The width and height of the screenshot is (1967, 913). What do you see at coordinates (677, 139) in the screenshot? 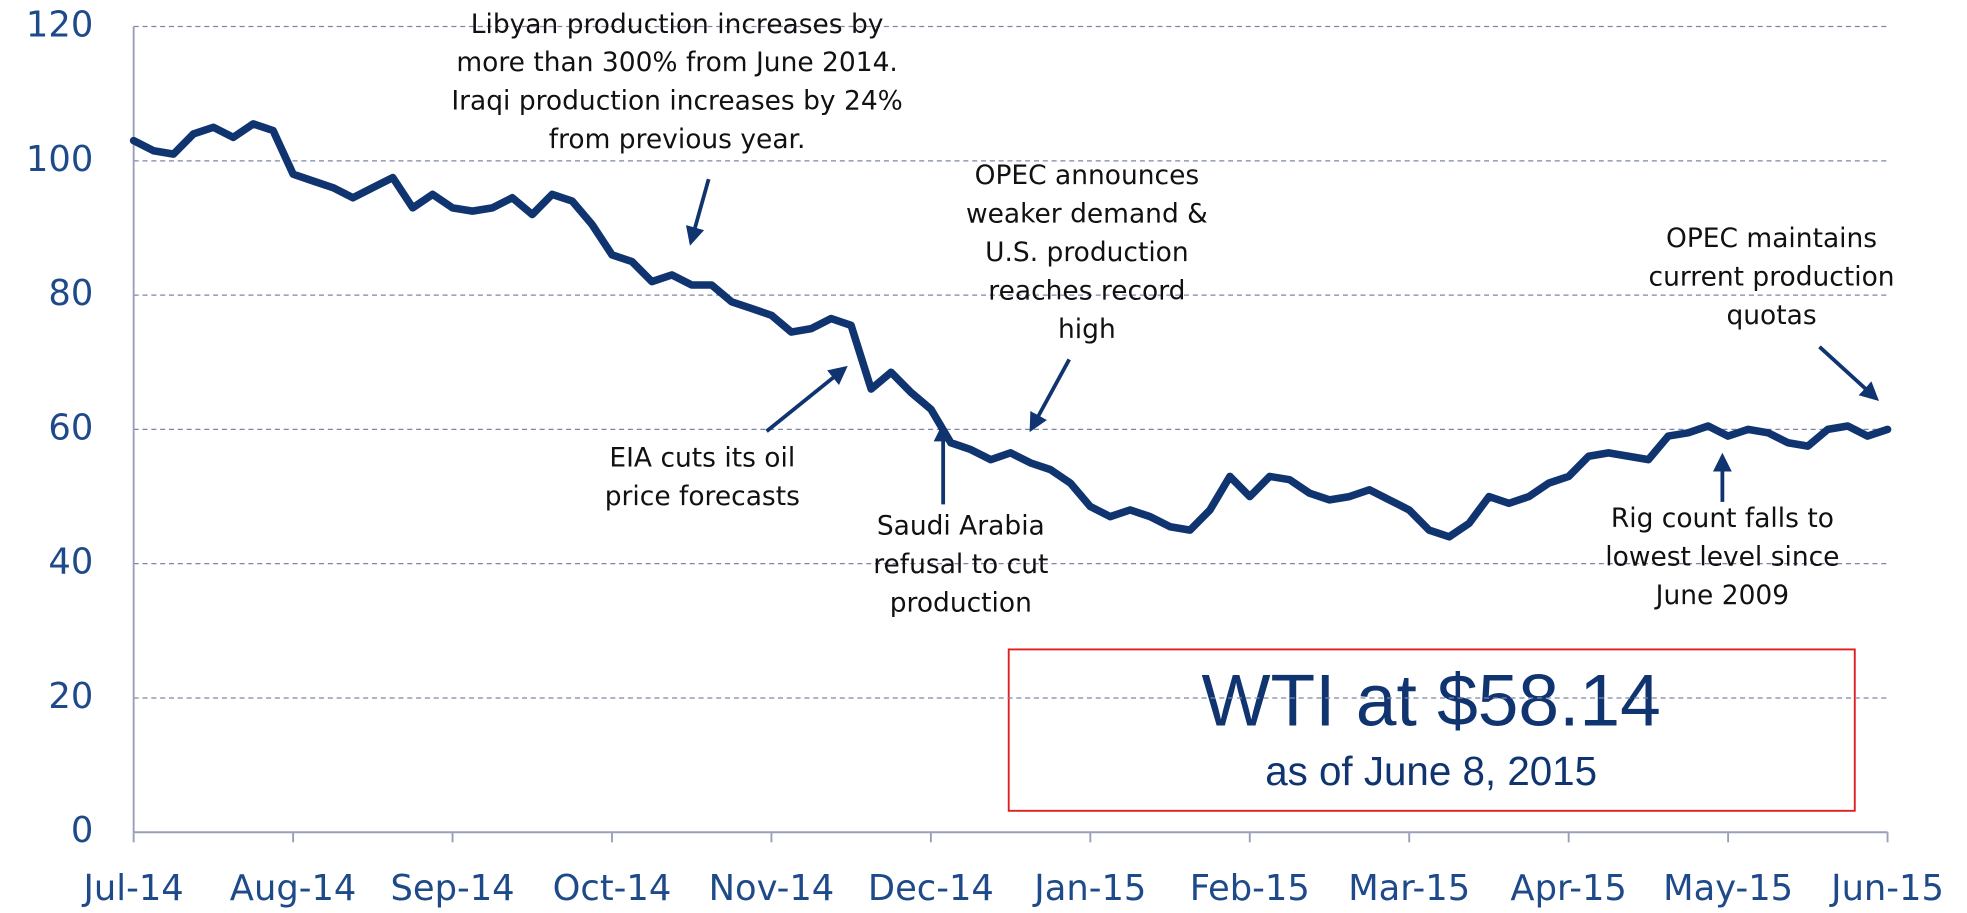
I see `annotation-text: from previous year.` at bounding box center [677, 139].